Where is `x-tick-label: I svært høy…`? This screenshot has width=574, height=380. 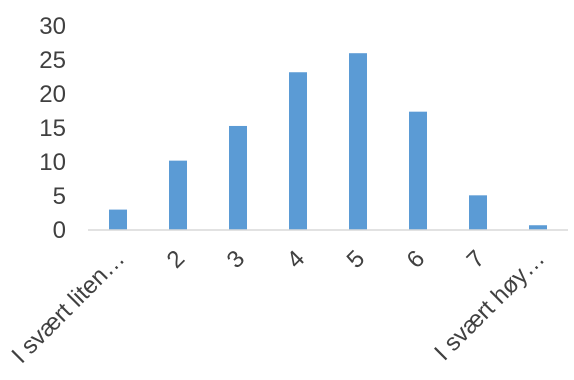
x-tick-label: I svært høy… is located at coordinates (489, 305).